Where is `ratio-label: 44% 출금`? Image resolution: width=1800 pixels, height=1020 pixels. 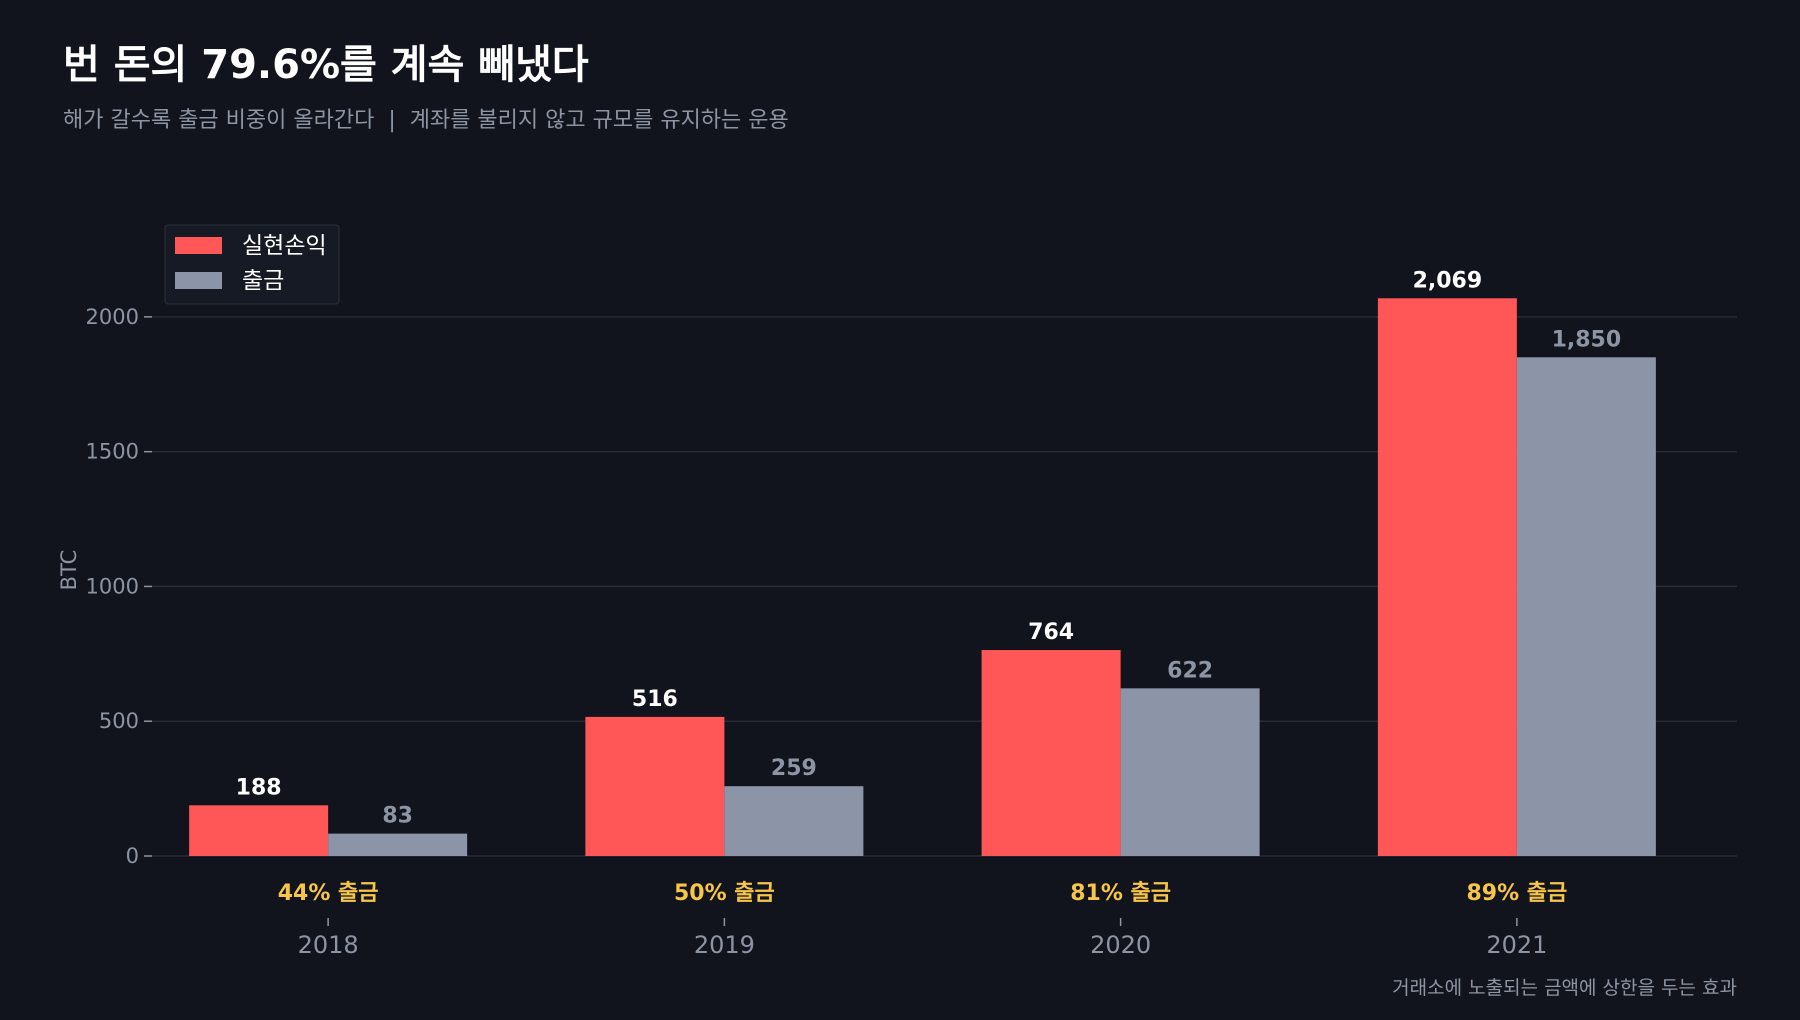
ratio-label: 44% 출금 is located at coordinates (328, 893).